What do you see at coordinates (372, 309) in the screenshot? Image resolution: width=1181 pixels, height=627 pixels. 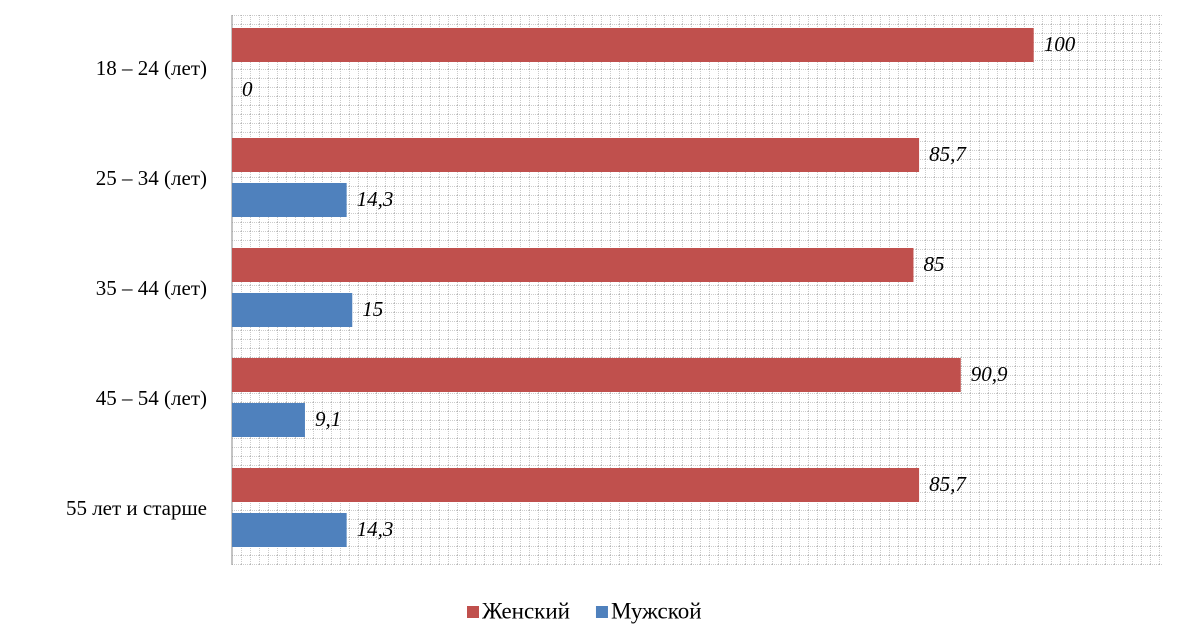 I see `value-label: 15` at bounding box center [372, 309].